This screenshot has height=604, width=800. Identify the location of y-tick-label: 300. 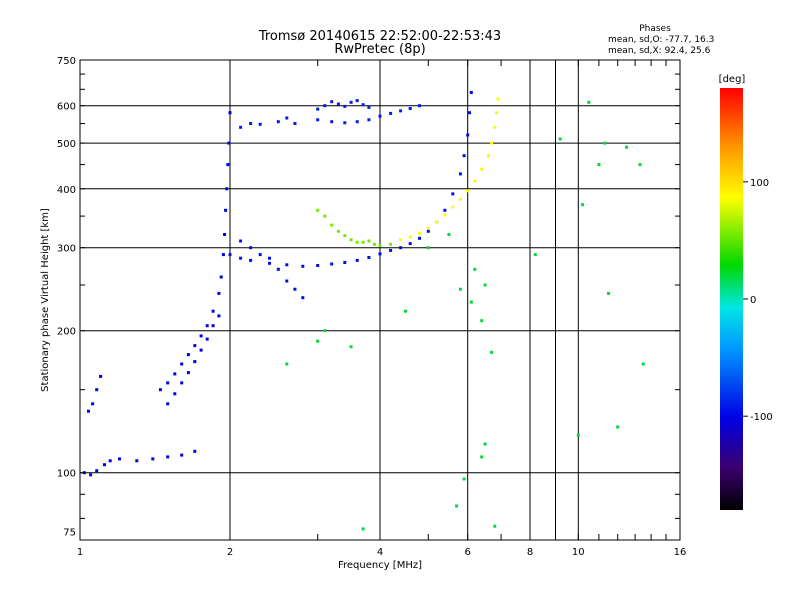
(66, 249).